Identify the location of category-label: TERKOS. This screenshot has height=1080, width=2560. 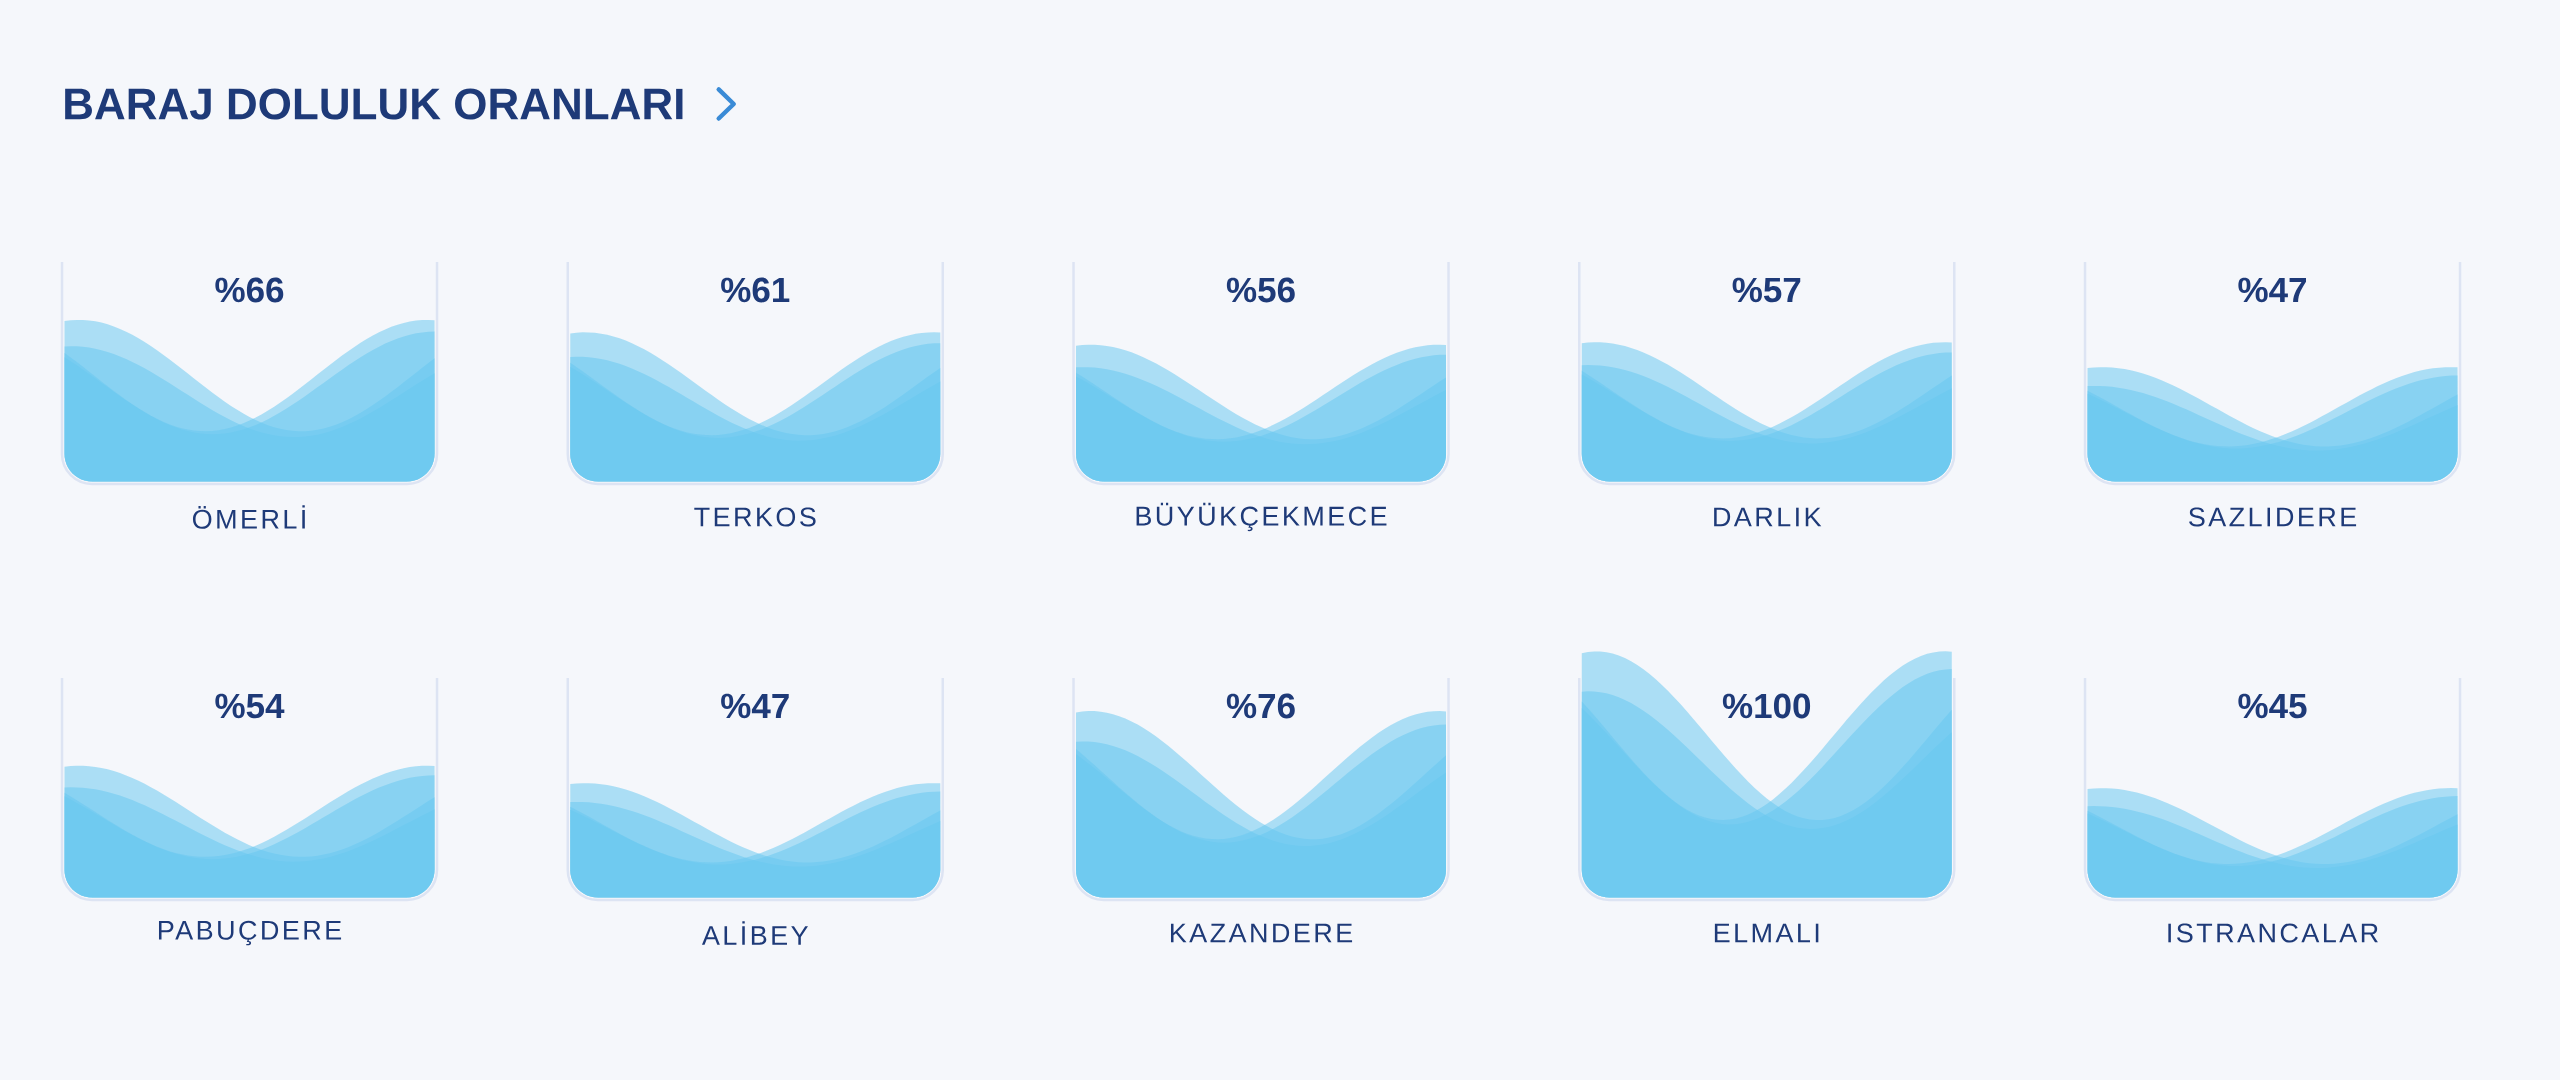
(755, 517).